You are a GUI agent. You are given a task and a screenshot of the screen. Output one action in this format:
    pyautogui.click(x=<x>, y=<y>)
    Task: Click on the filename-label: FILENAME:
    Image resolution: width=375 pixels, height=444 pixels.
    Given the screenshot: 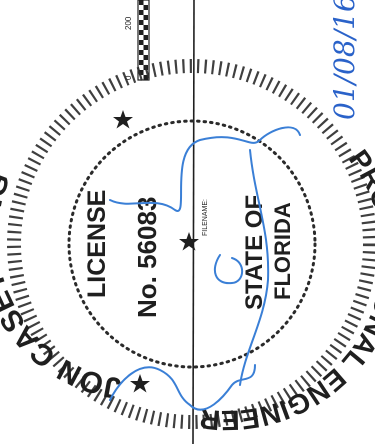 What is the action you would take?
    pyautogui.click(x=205, y=217)
    